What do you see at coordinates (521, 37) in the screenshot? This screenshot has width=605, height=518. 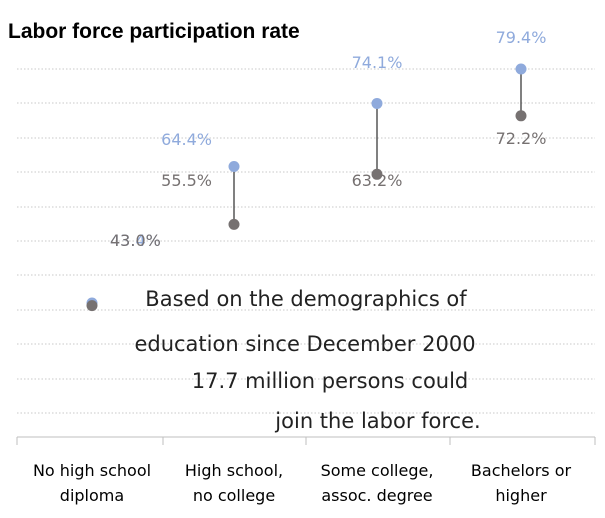 I see `value-label-high-3: 79.4%` at bounding box center [521, 37].